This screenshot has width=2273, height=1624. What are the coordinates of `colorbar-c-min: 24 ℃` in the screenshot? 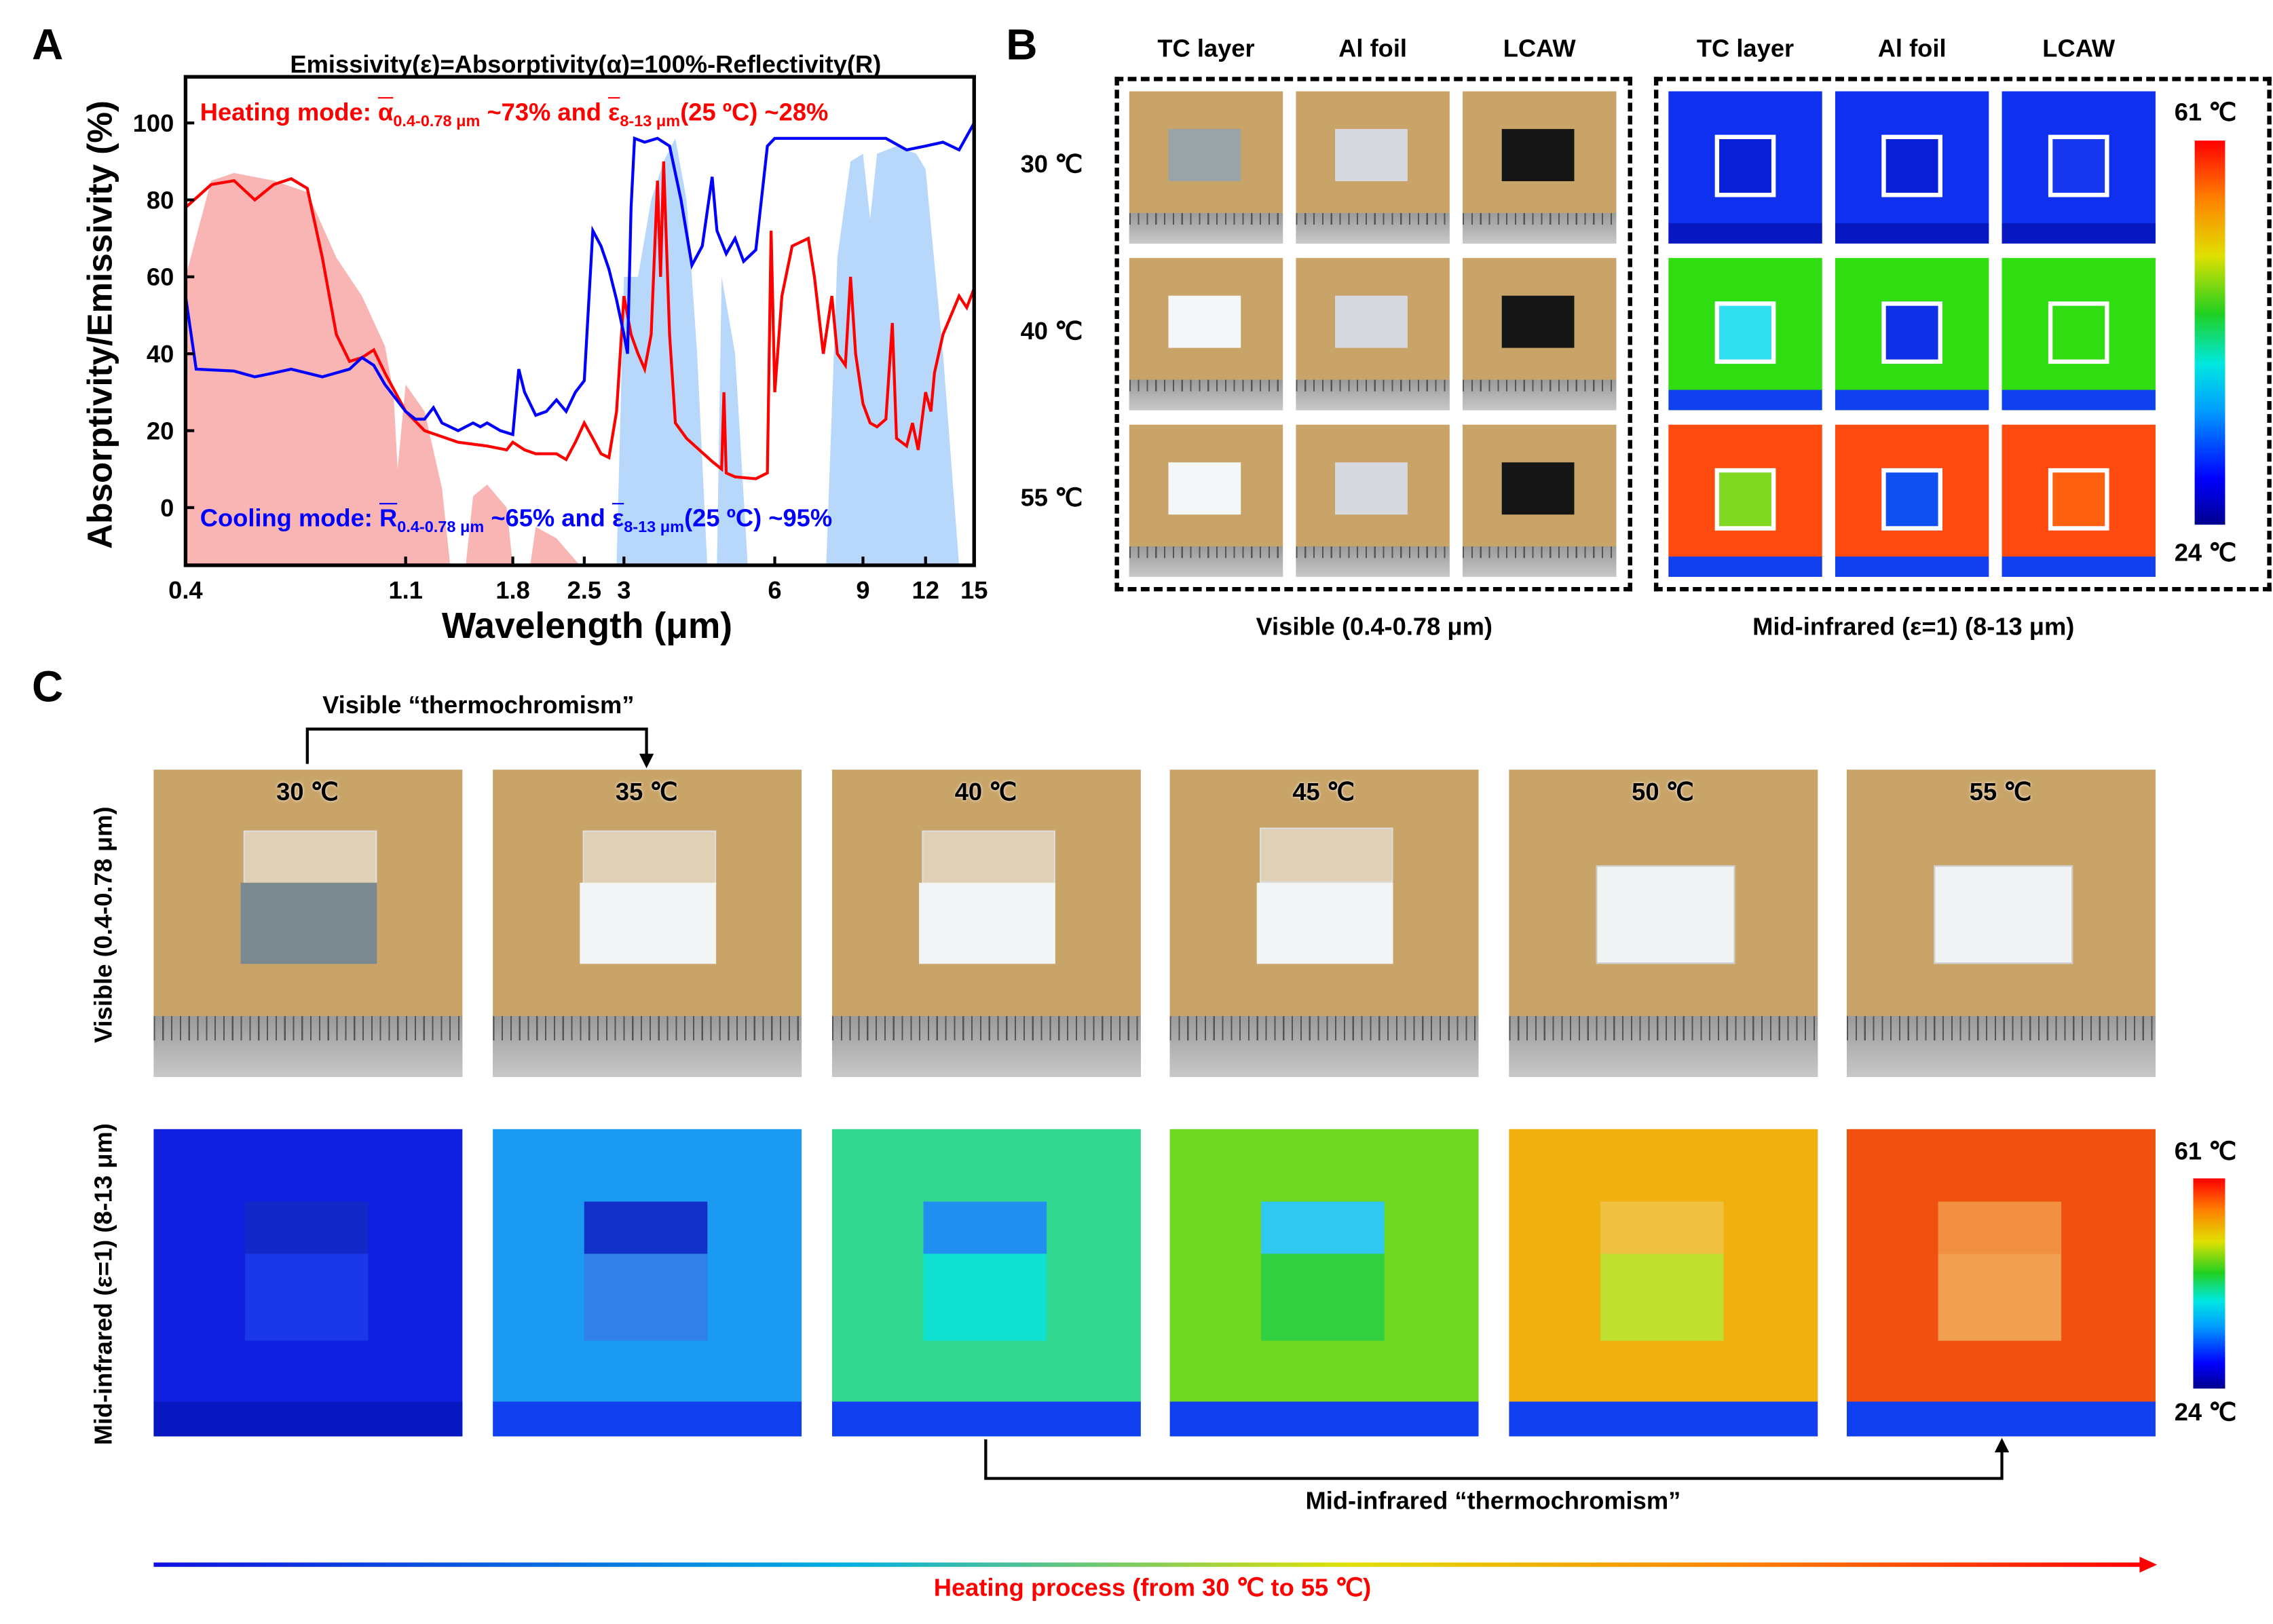 It's located at (2205, 1413).